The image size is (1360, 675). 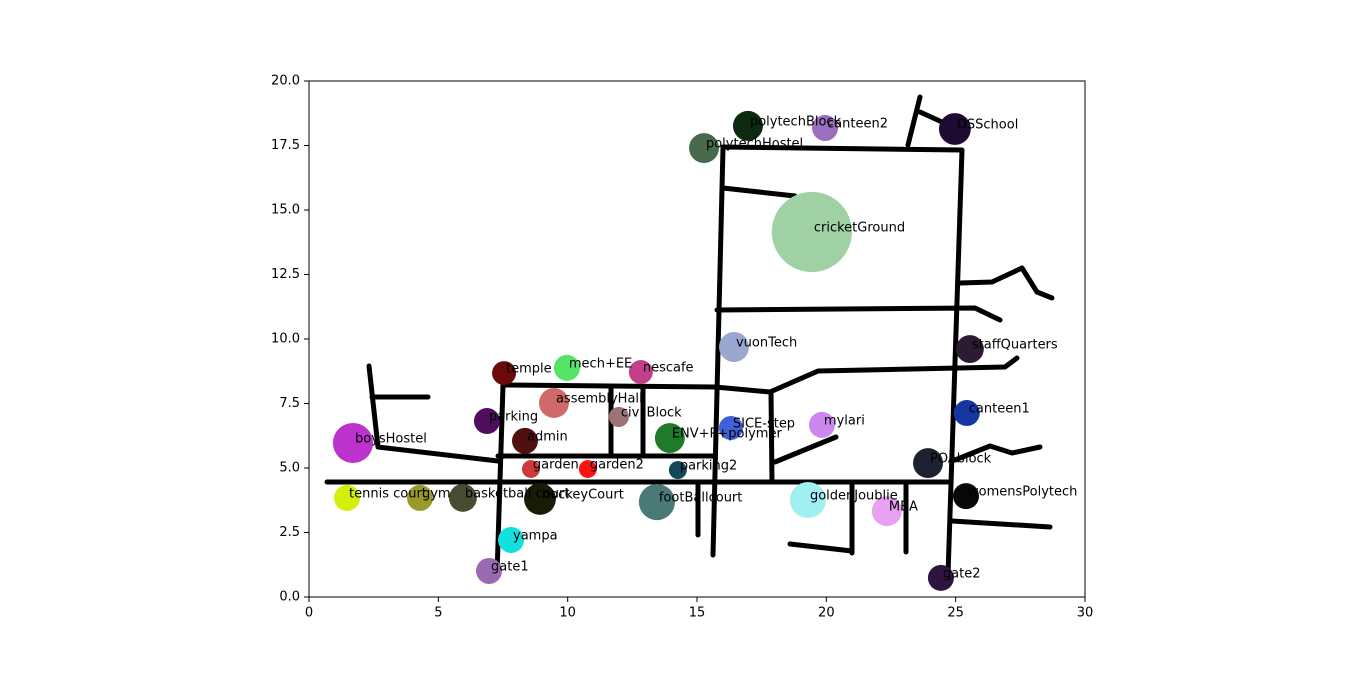 What do you see at coordinates (764, 424) in the screenshot?
I see `point-label: SICE-step` at bounding box center [764, 424].